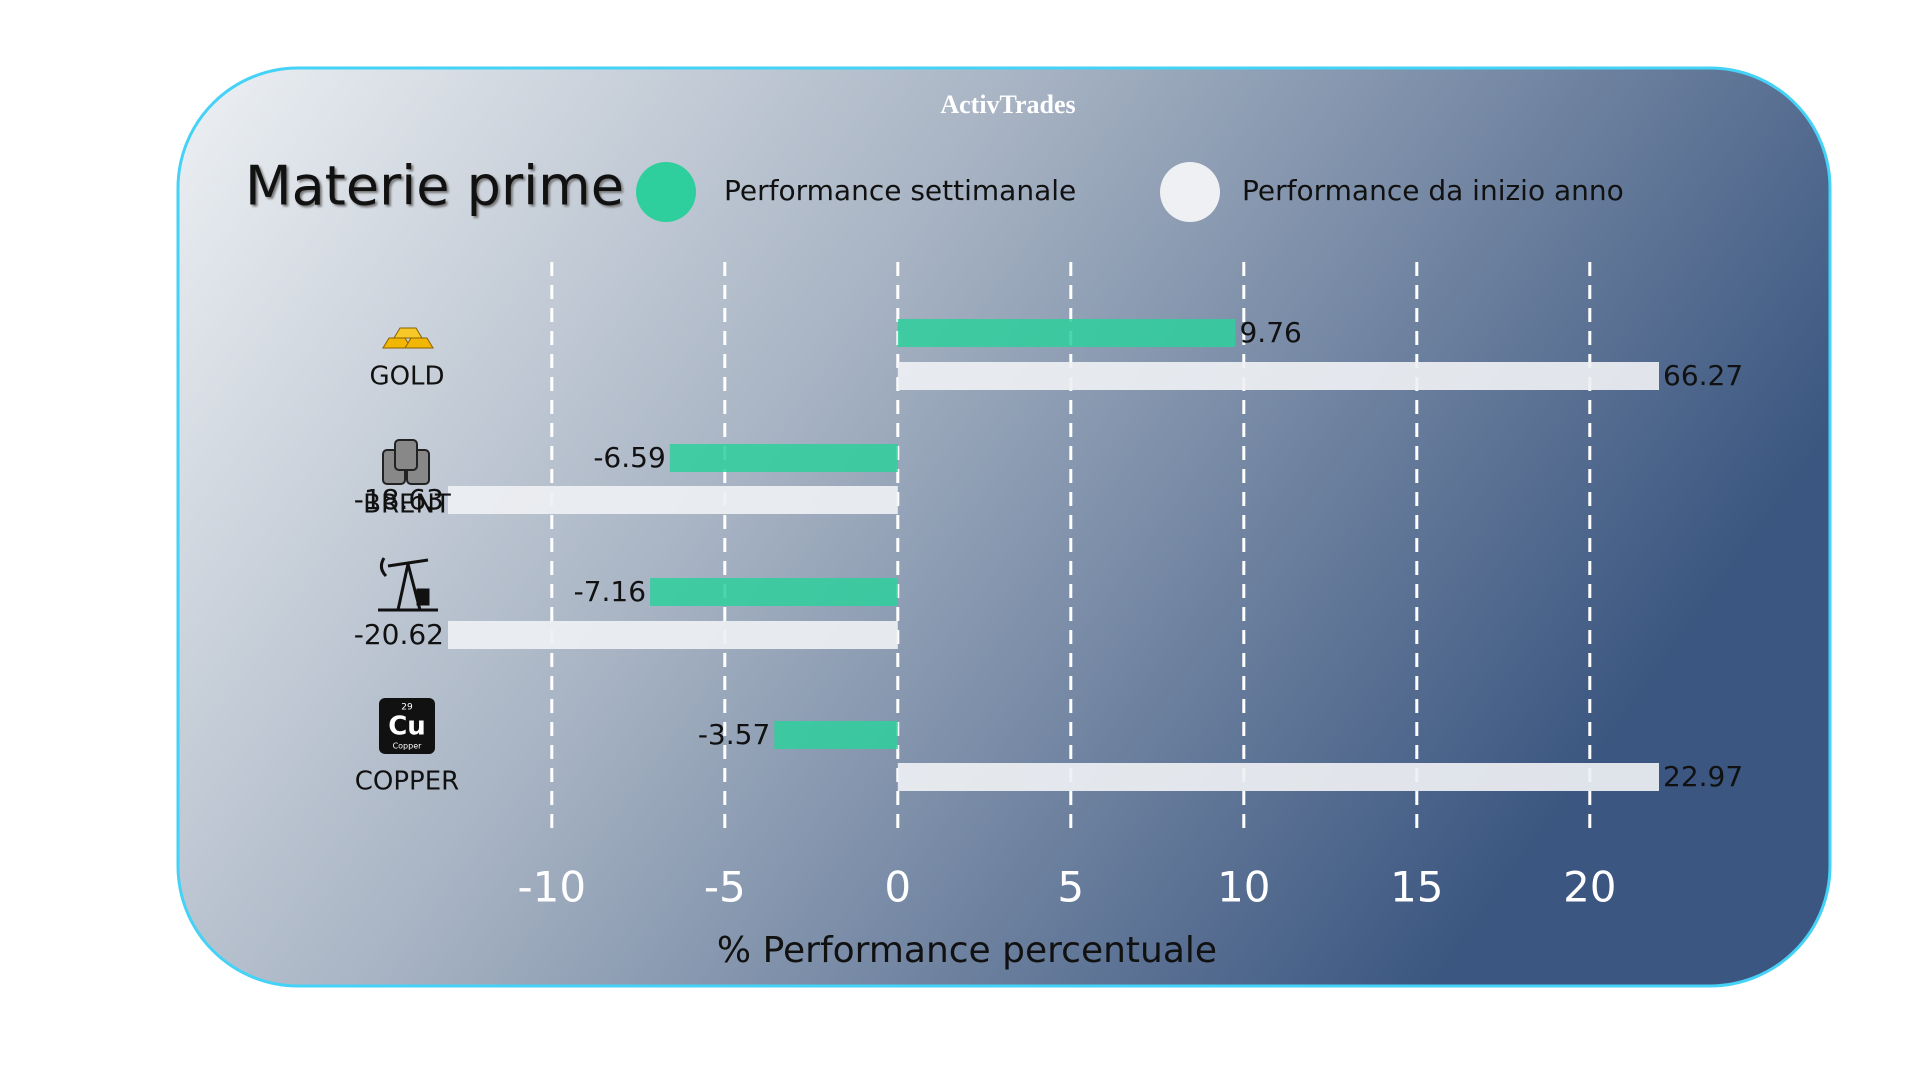  What do you see at coordinates (551, 887) in the screenshot?
I see `x-tick-label: -10` at bounding box center [551, 887].